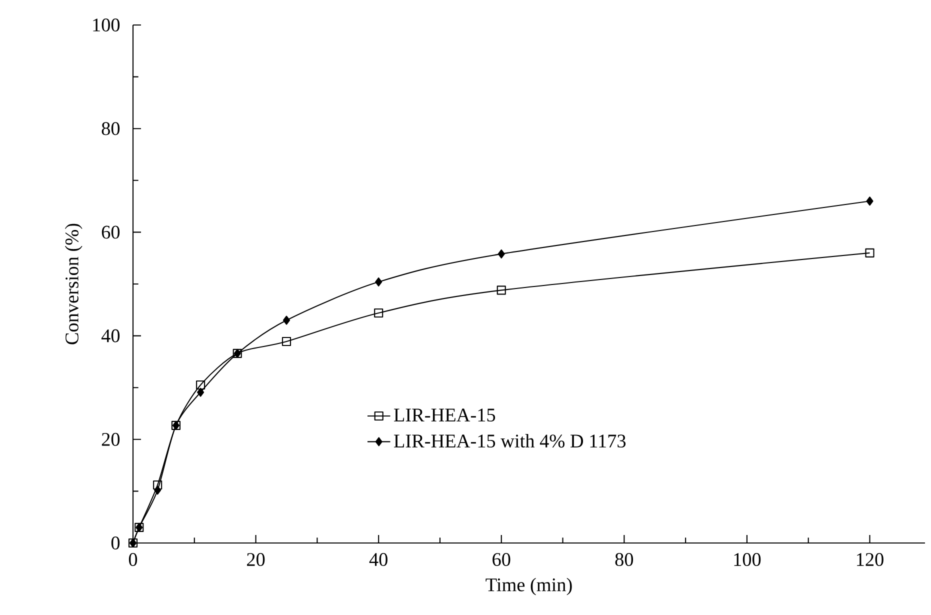 The height and width of the screenshot is (615, 931). What do you see at coordinates (111, 129) in the screenshot?
I see `y-tick-label: 80` at bounding box center [111, 129].